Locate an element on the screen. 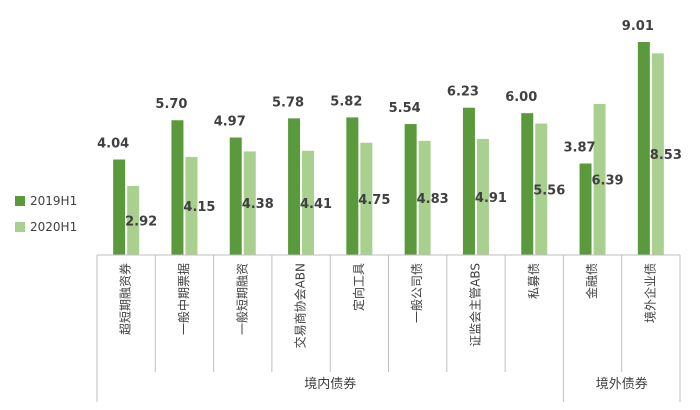 The width and height of the screenshot is (700, 410). data-label-2020h1: 6.39 is located at coordinates (608, 180).